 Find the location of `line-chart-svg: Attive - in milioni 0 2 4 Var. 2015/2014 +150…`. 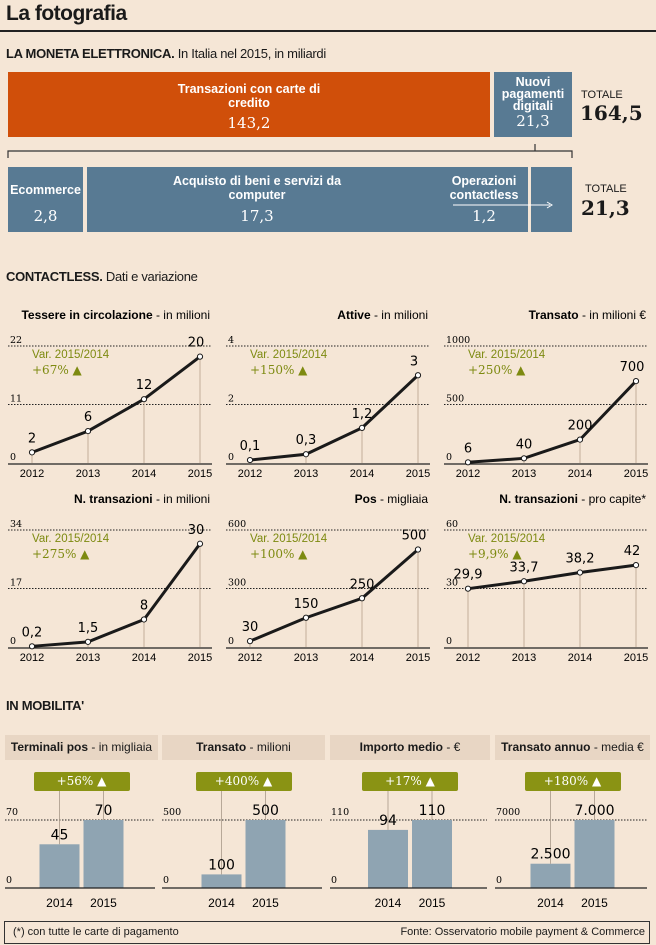

line-chart-svg: Attive - in milioni 0 2 4 Var. 2015/2014 +150… is located at coordinates (328, 394).